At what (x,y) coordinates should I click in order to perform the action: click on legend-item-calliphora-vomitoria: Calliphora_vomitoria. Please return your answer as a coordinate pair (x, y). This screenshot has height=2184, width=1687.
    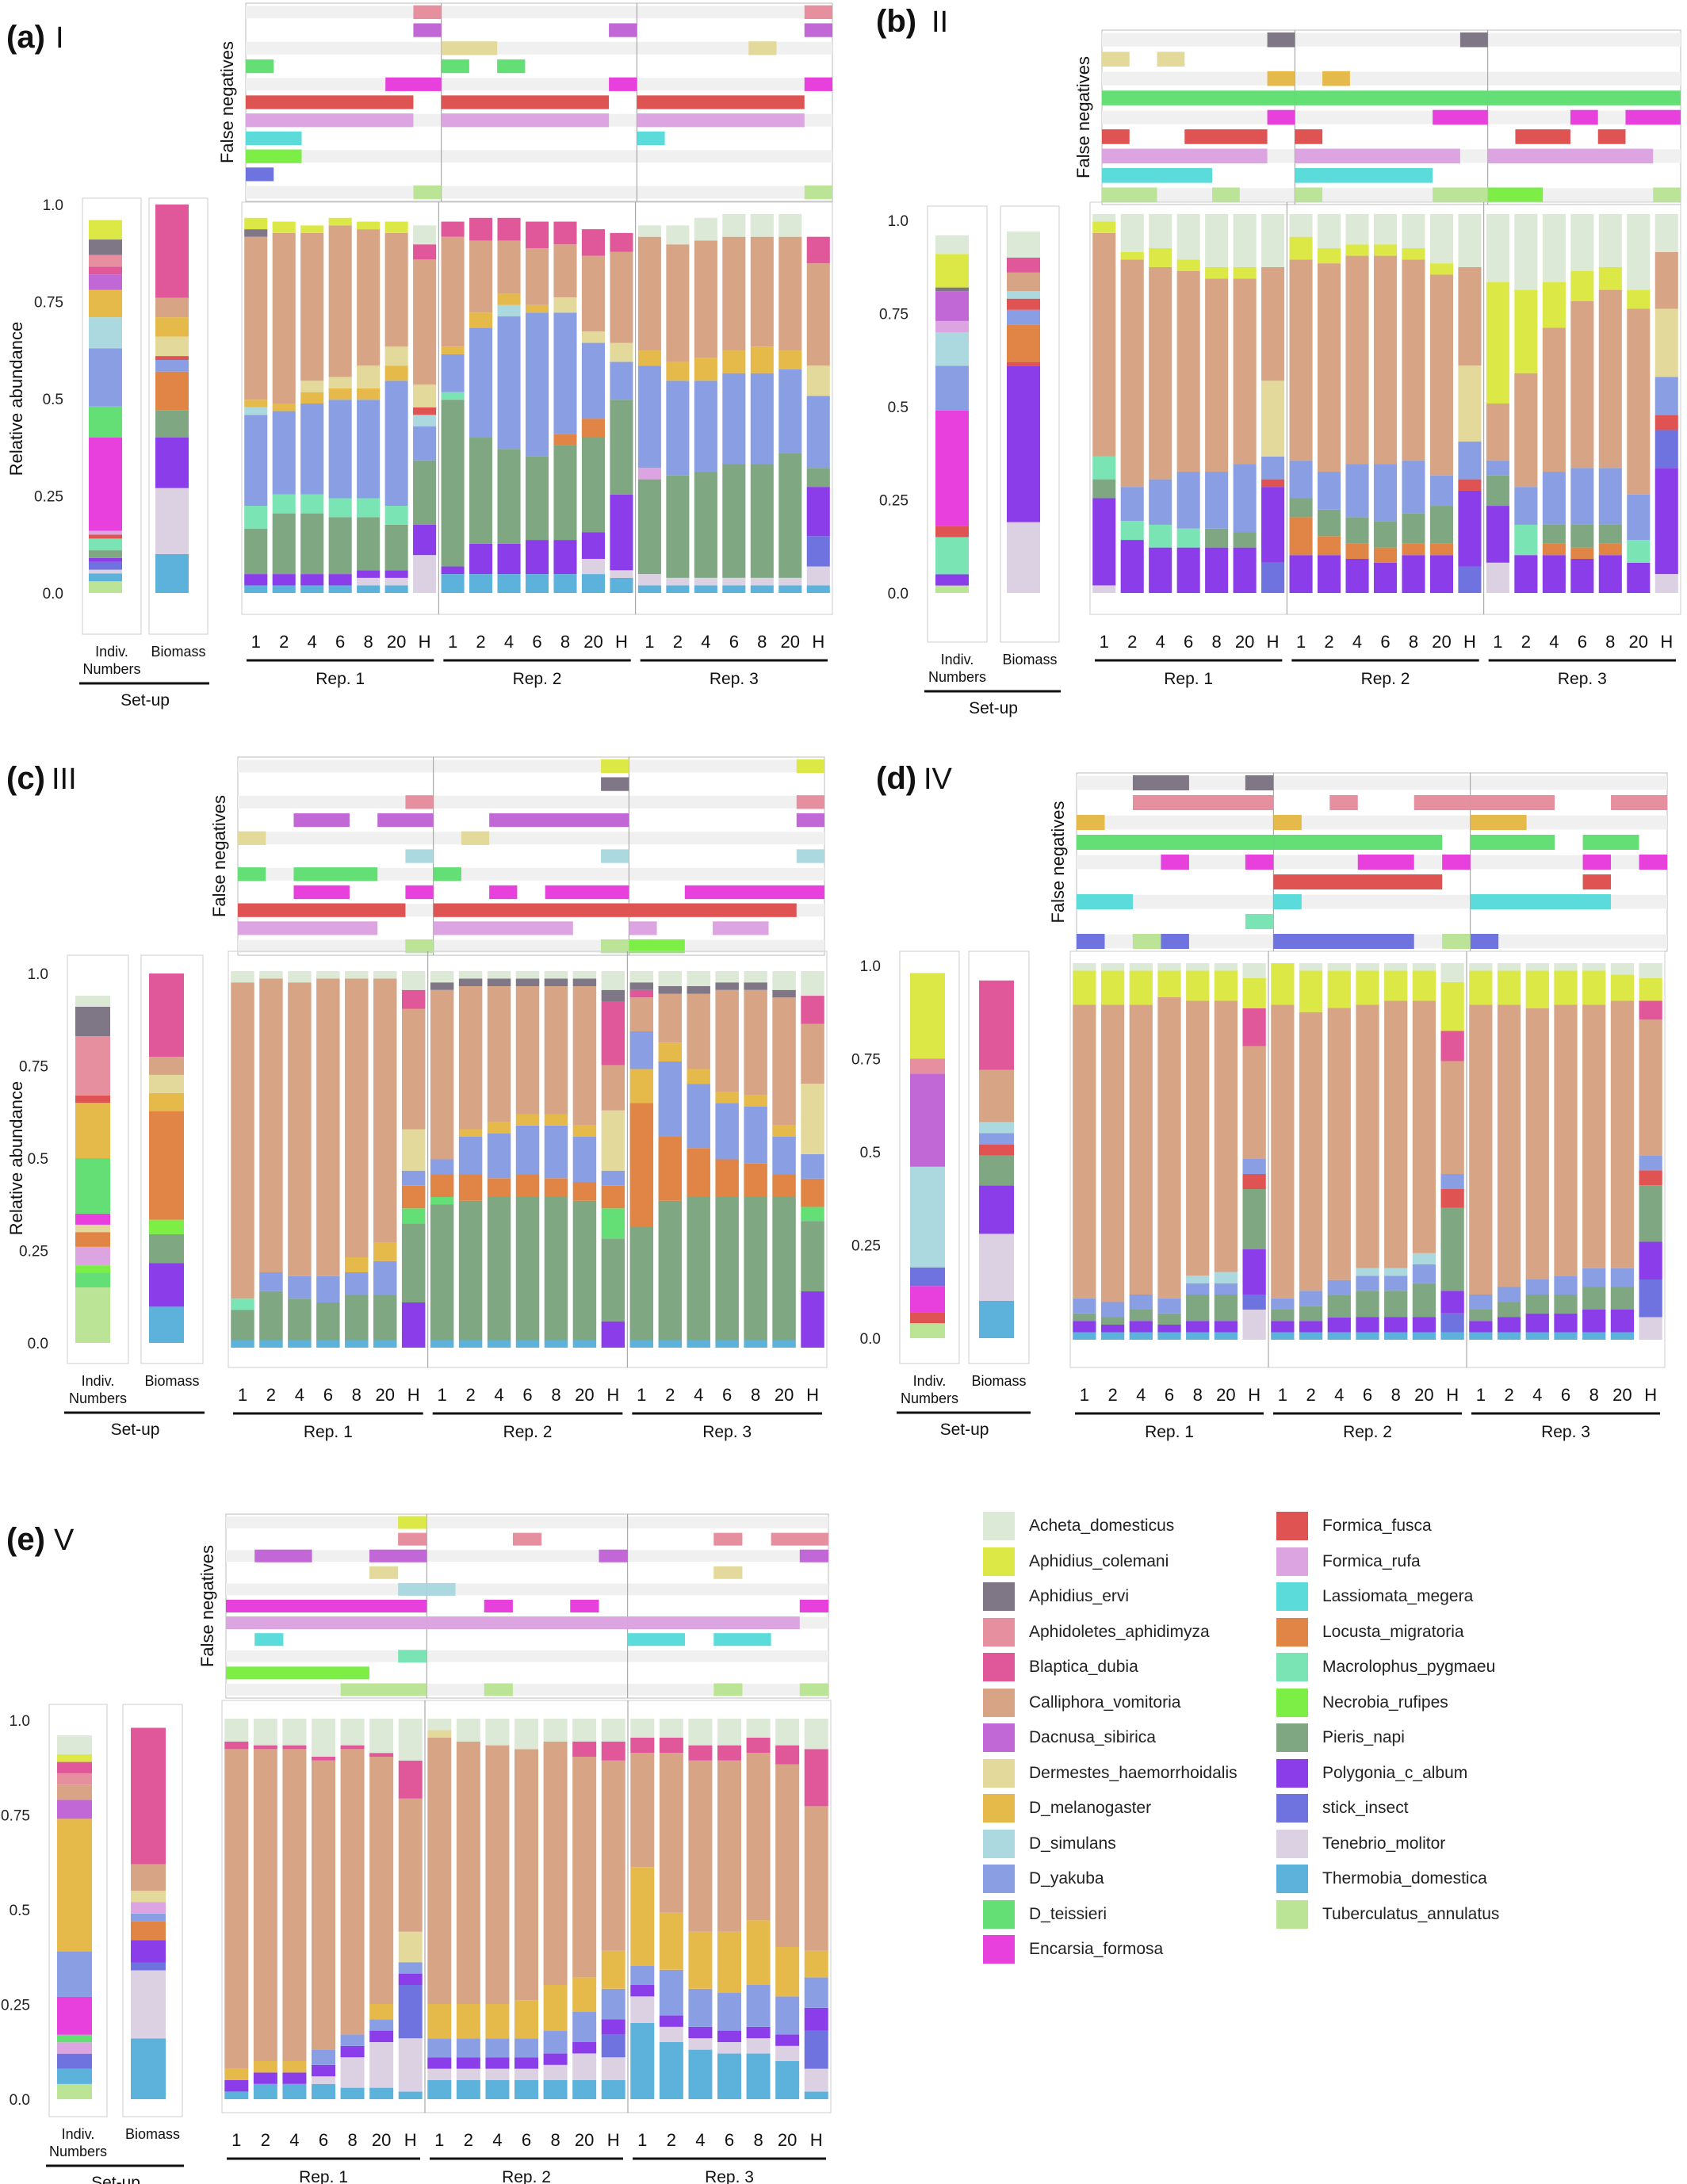
    Looking at the image, I should click on (1141, 1704).